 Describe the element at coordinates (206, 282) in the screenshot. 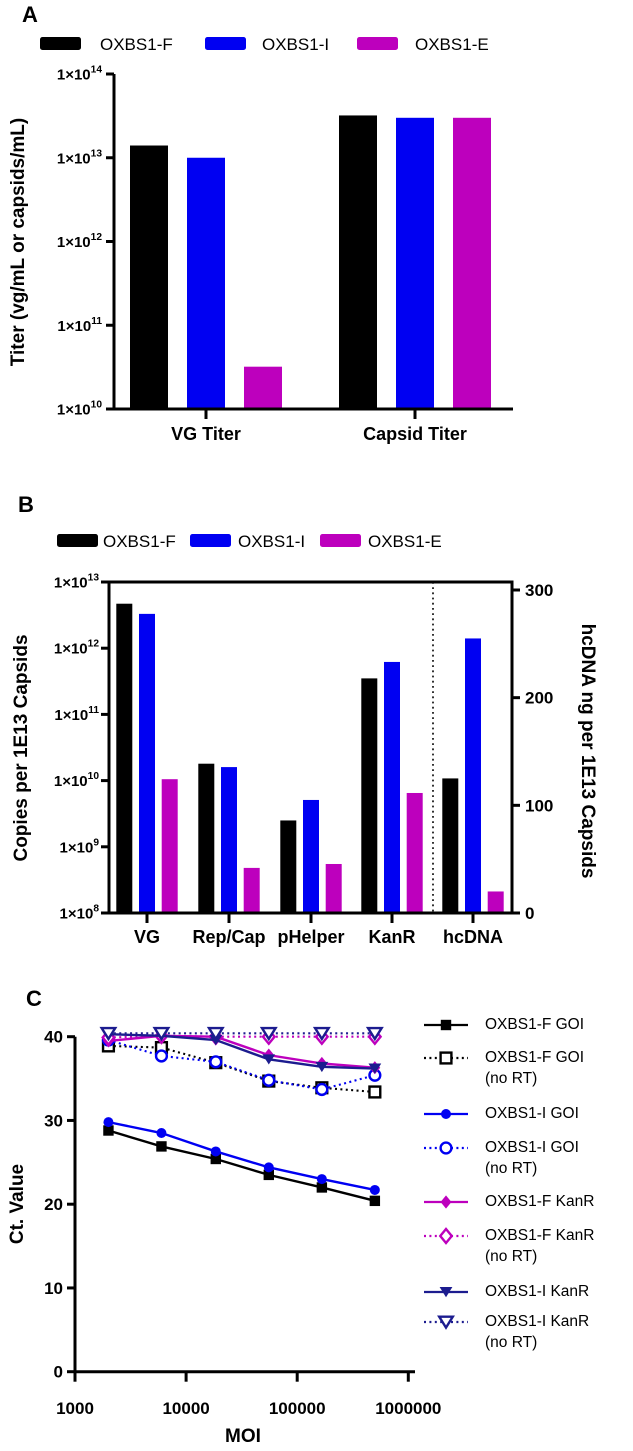

I see `bar-OXBS1-I-VG Titer` at that location.